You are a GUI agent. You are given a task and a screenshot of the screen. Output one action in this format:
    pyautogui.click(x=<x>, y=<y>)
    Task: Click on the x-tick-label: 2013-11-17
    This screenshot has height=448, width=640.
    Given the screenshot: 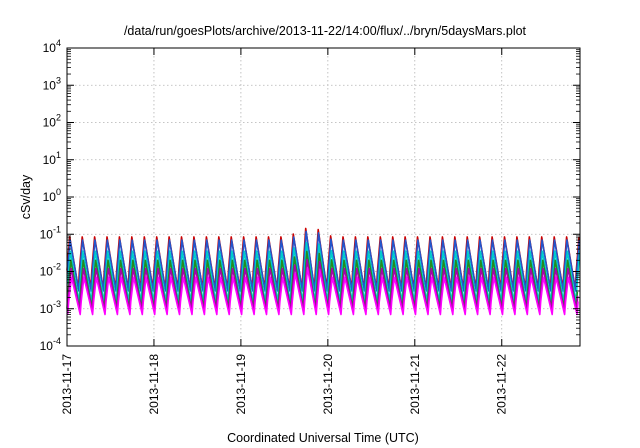 What is the action you would take?
    pyautogui.click(x=67, y=384)
    